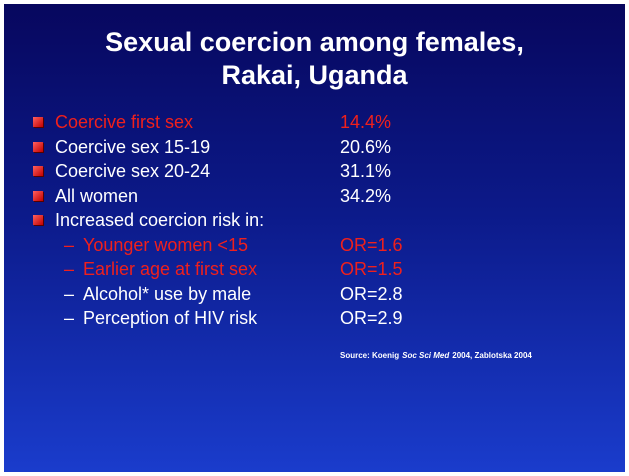 This screenshot has width=629, height=476. I want to click on item-label: Coercive sex 20-24, so click(133, 171).